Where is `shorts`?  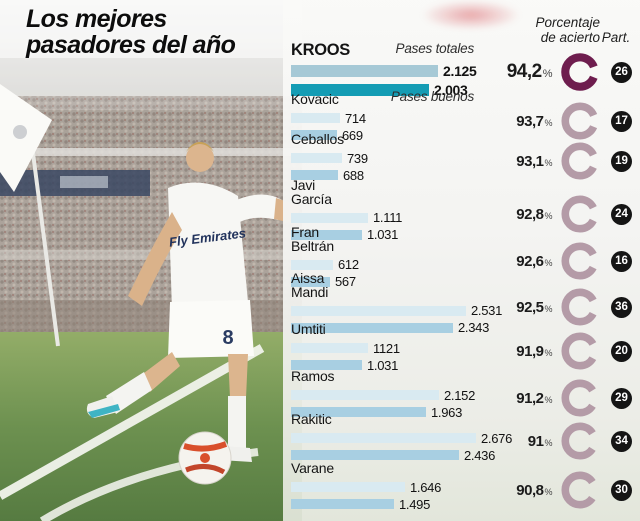 shorts is located at coordinates (211, 329).